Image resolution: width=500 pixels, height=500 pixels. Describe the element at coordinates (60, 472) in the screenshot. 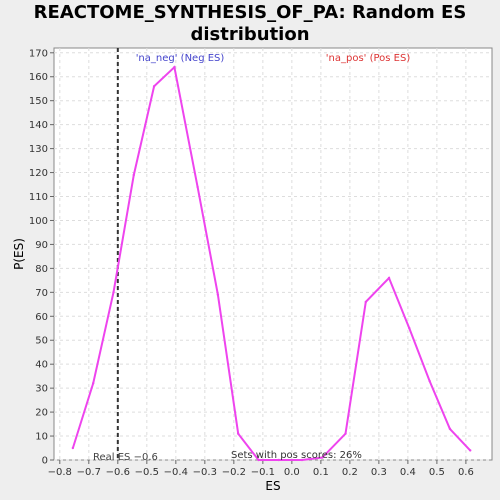

I see `x-tick-label: −0.8` at that location.